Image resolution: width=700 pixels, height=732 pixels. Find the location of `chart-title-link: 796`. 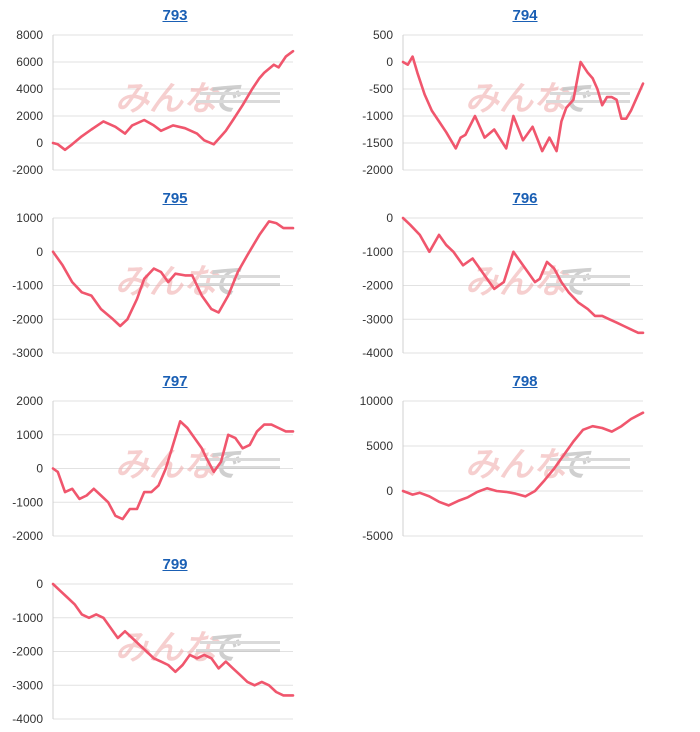

chart-title-link: 796 is located at coordinates (525, 198).